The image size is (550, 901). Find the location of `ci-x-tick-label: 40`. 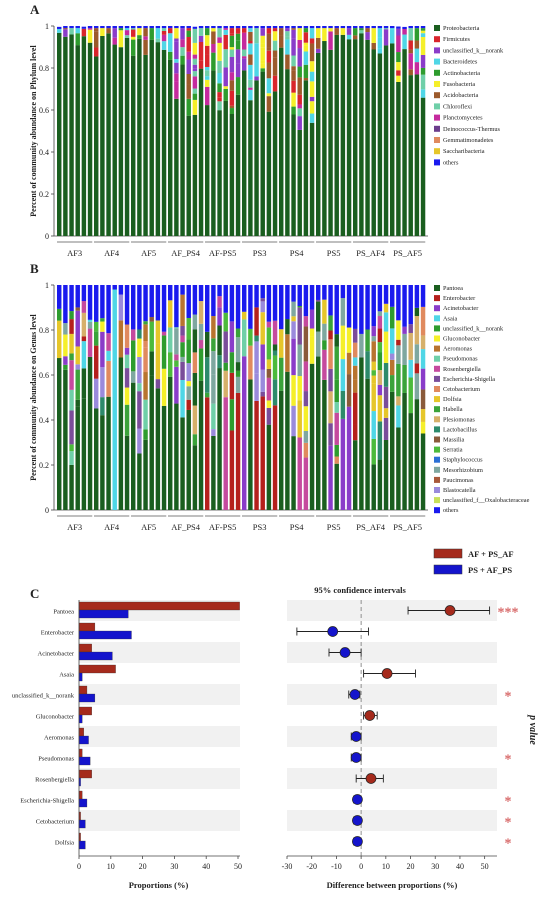

ci-x-tick-label: 40 is located at coordinates (460, 866).